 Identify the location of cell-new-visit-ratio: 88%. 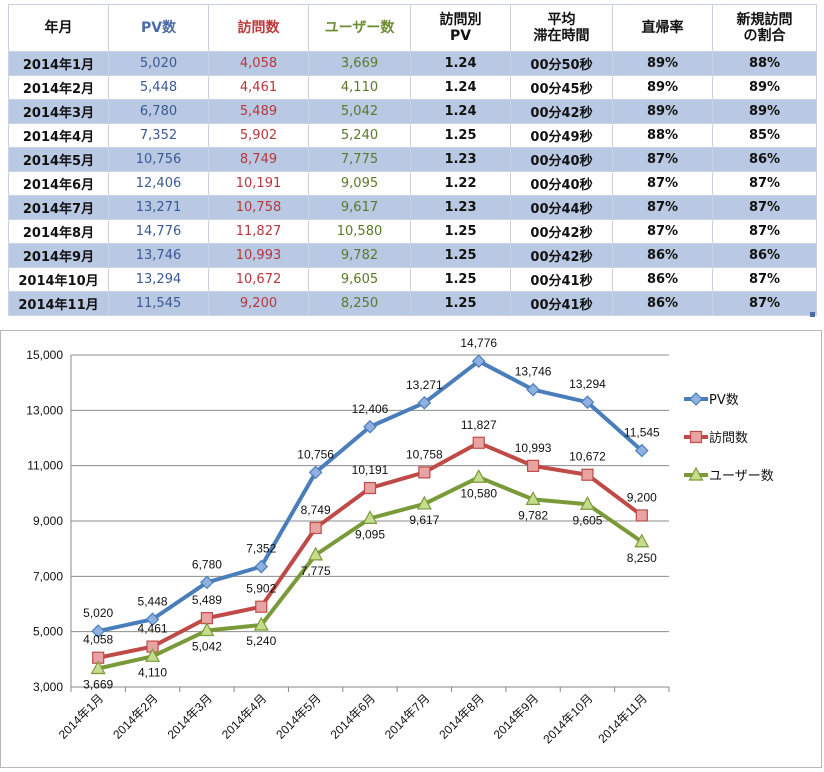
(764, 63).